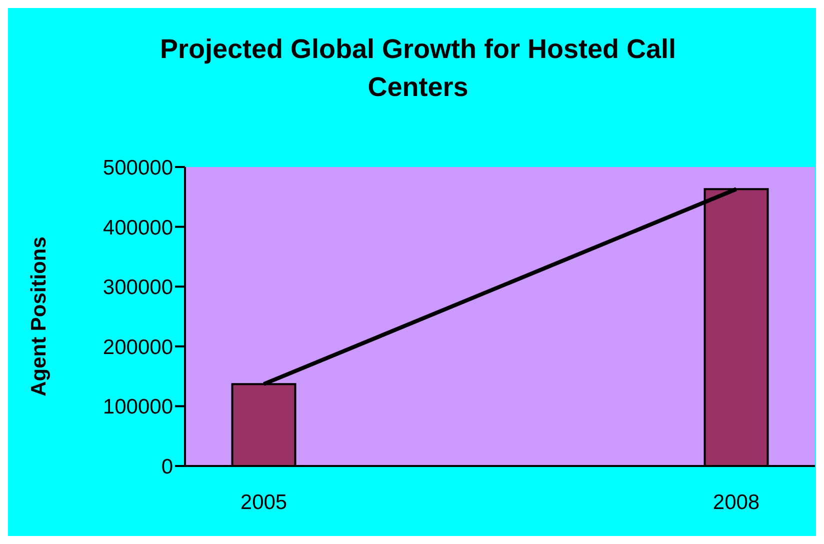 The image size is (824, 544). I want to click on chart-title: Projected Global Growth for Hosted Call Centers, so click(418, 68).